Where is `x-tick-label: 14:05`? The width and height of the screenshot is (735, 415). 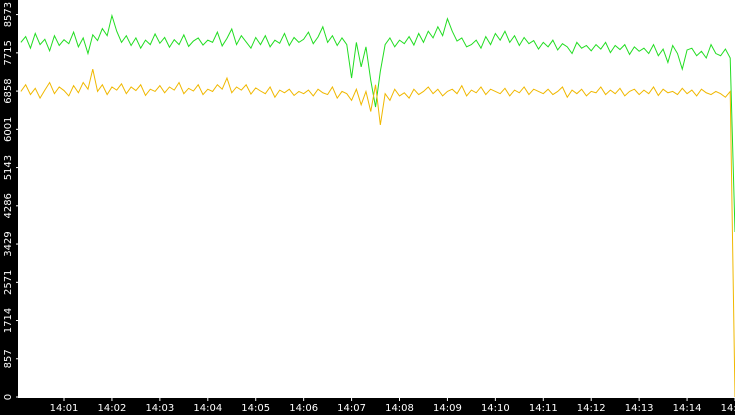
x-tick-label: 14:05 is located at coordinates (255, 408).